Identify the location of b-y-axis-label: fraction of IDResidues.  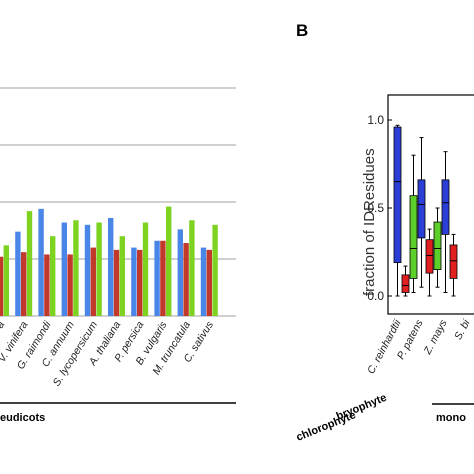
(369, 222).